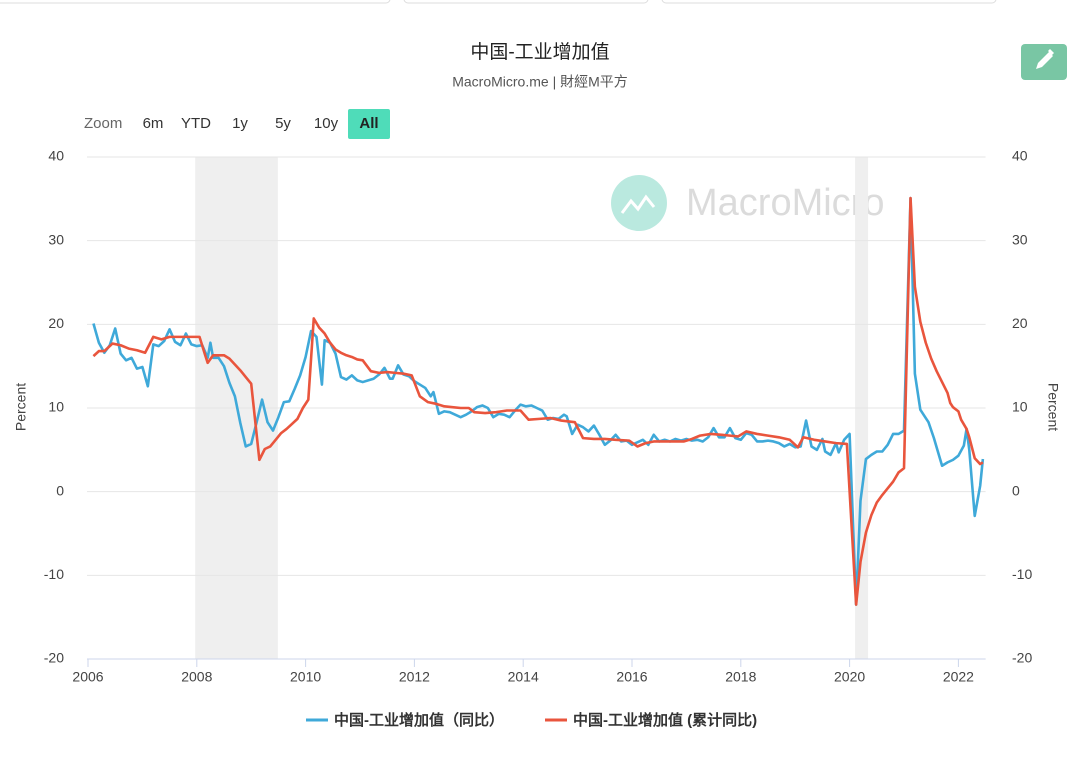  I want to click on x-tick-label: 2020, so click(849, 677).